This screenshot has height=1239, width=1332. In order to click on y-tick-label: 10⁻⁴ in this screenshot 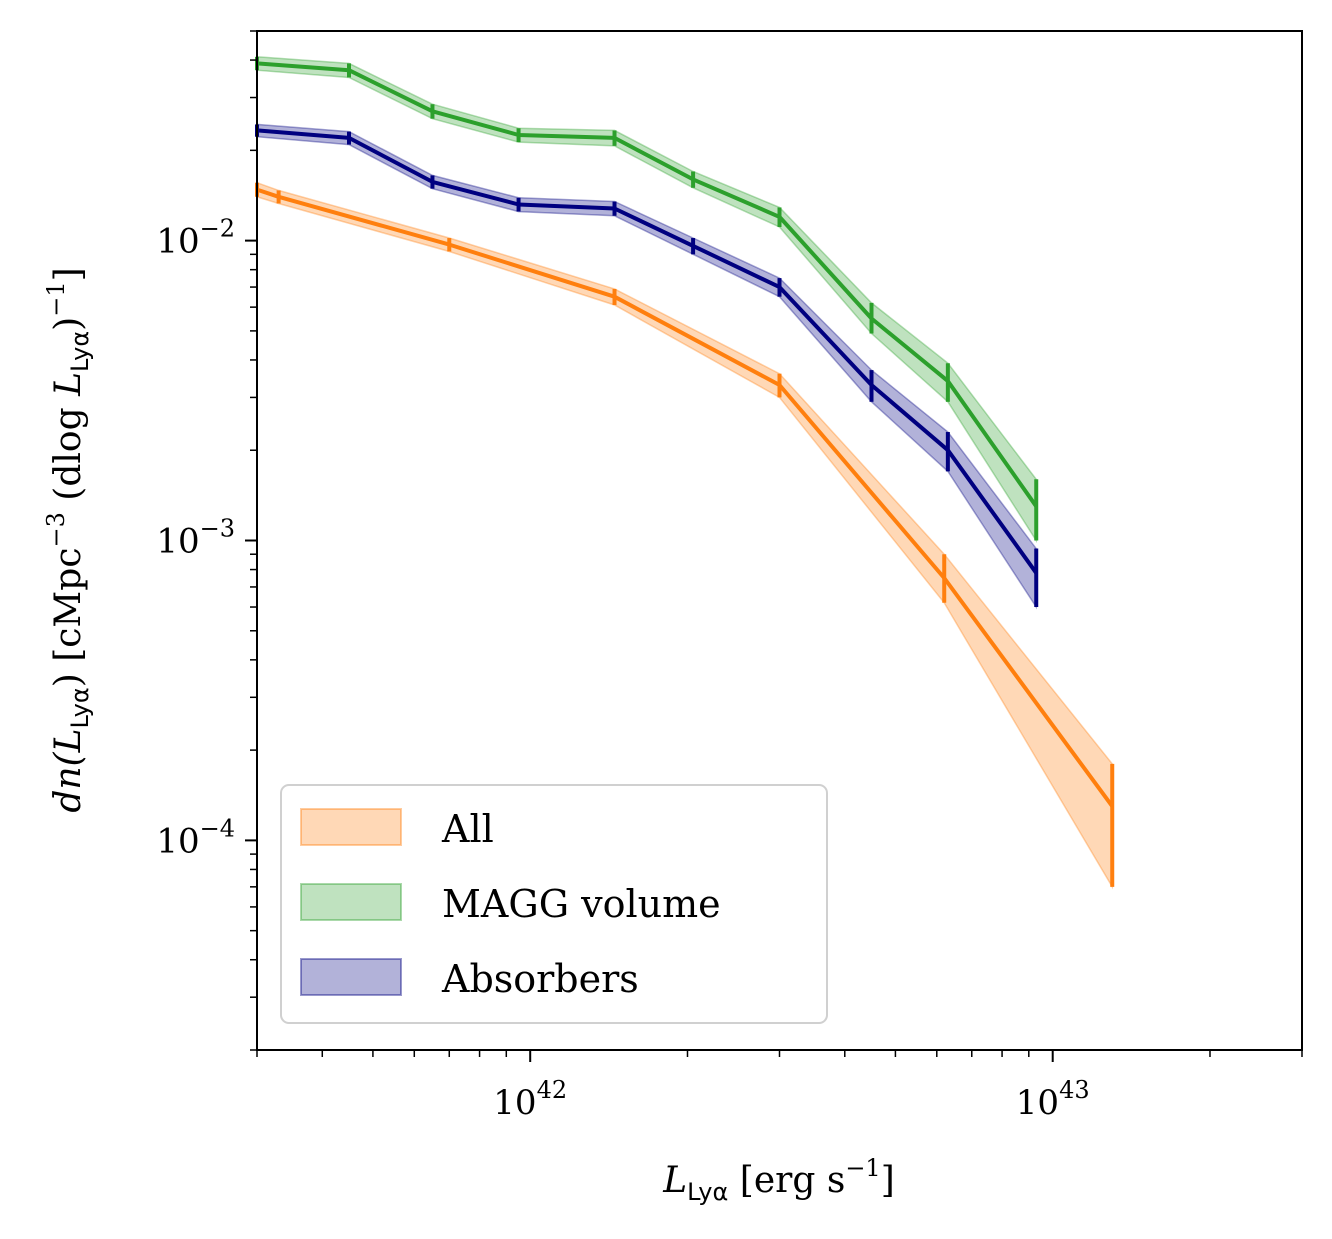, I will do `click(195, 837)`.